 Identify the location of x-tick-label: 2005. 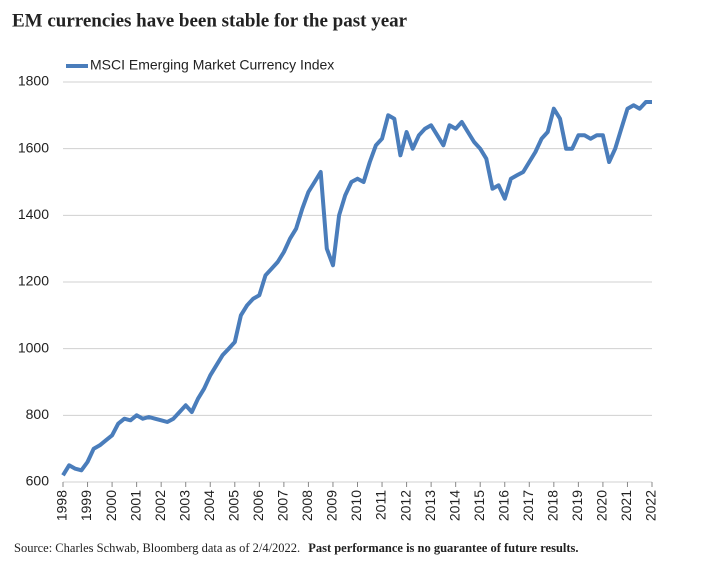
(233, 505).